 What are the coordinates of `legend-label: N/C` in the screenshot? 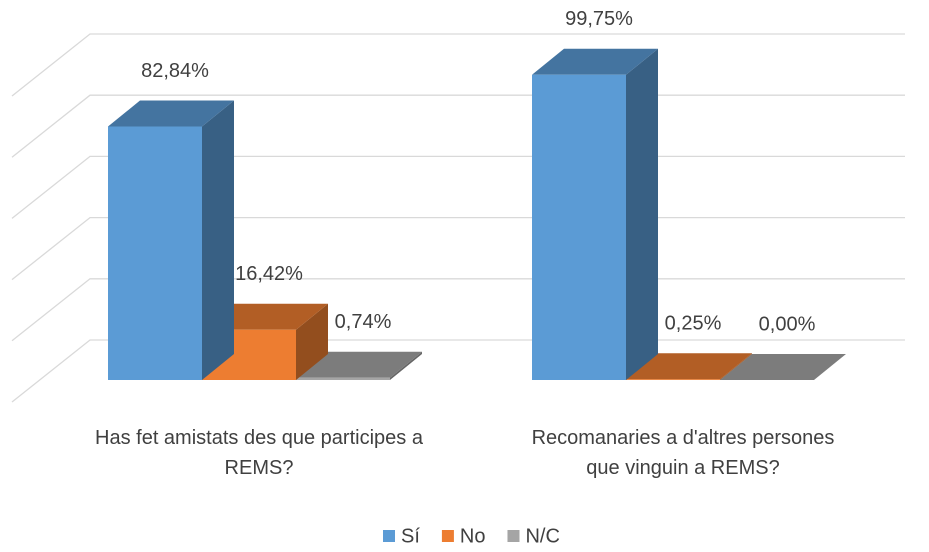 It's located at (542, 536).